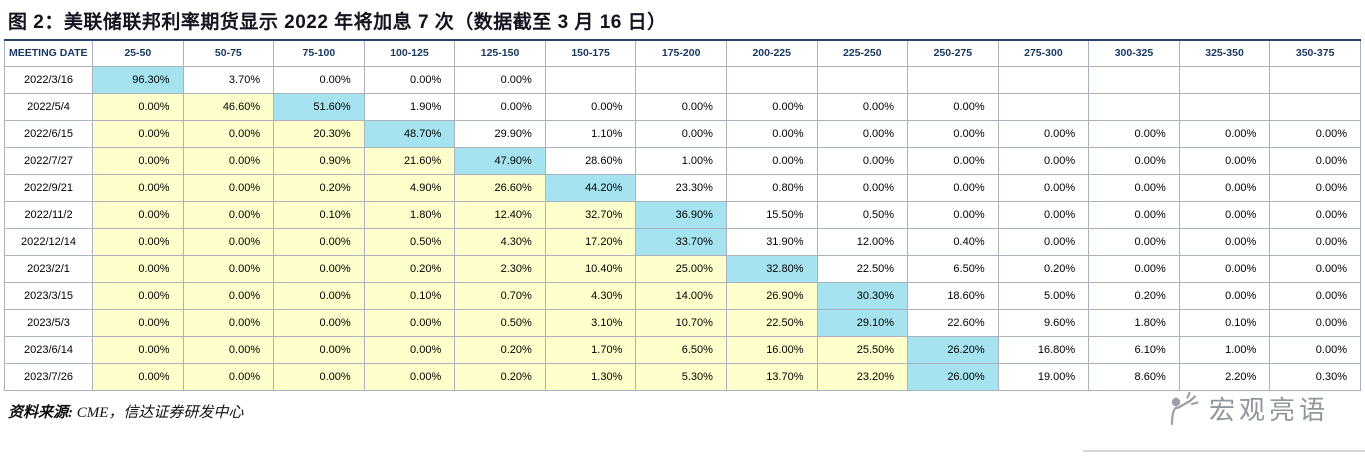  I want to click on probability-cell: 13.70%, so click(771, 376).